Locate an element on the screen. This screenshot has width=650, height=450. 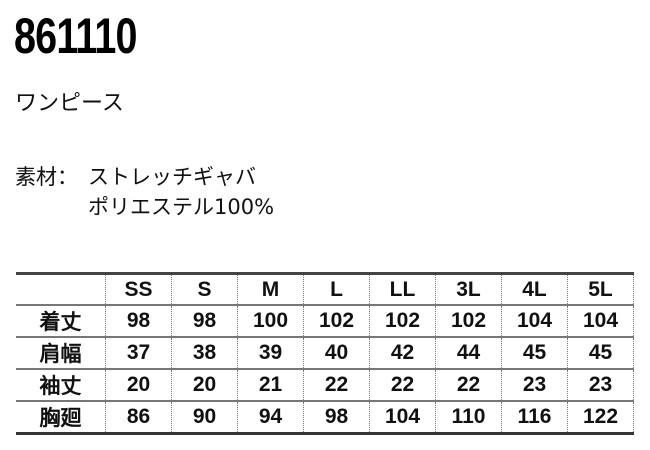
size-header: SS is located at coordinates (138, 289).